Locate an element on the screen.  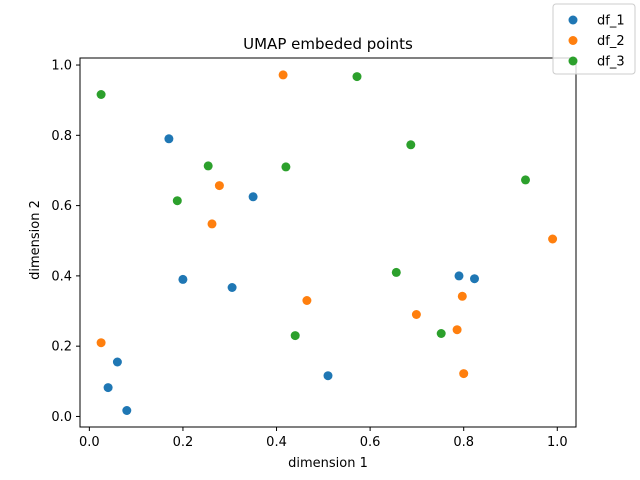
x-tick-label: 0.4 is located at coordinates (276, 442).